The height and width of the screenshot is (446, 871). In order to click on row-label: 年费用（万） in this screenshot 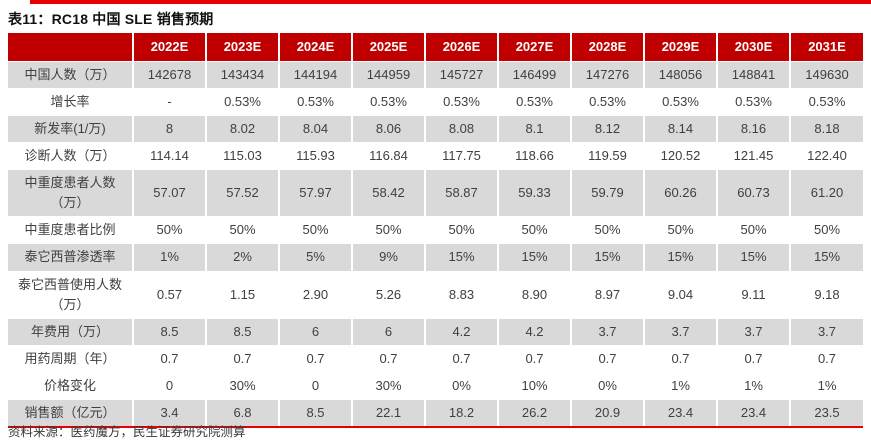, I will do `click(70, 331)`.